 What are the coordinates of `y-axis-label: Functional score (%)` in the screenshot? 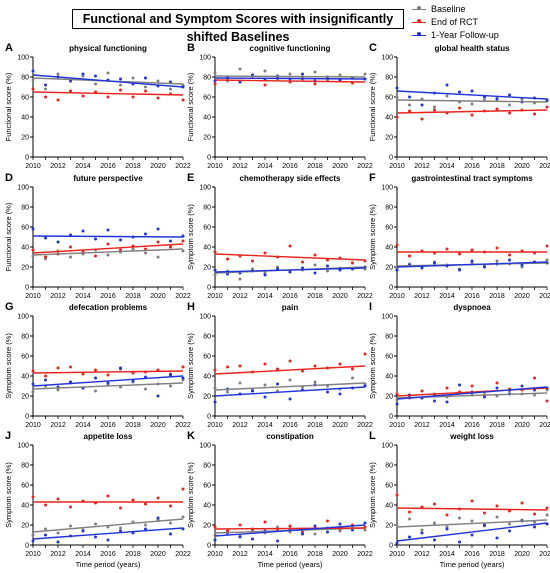 It's located at (372, 106).